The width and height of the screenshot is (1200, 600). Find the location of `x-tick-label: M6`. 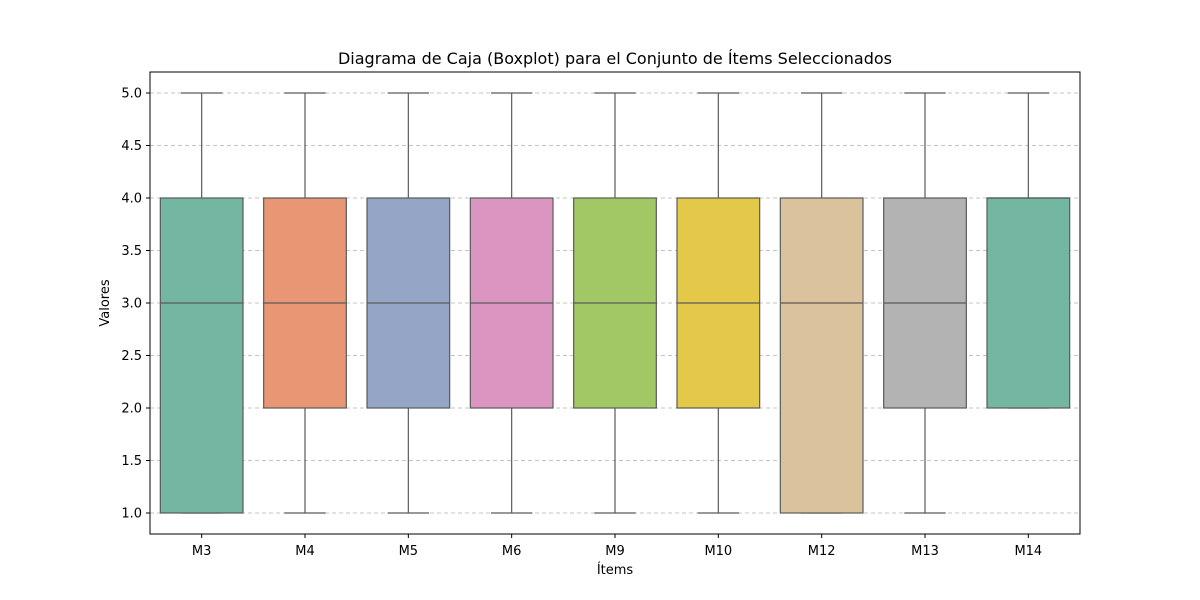

x-tick-label: M6 is located at coordinates (512, 551).